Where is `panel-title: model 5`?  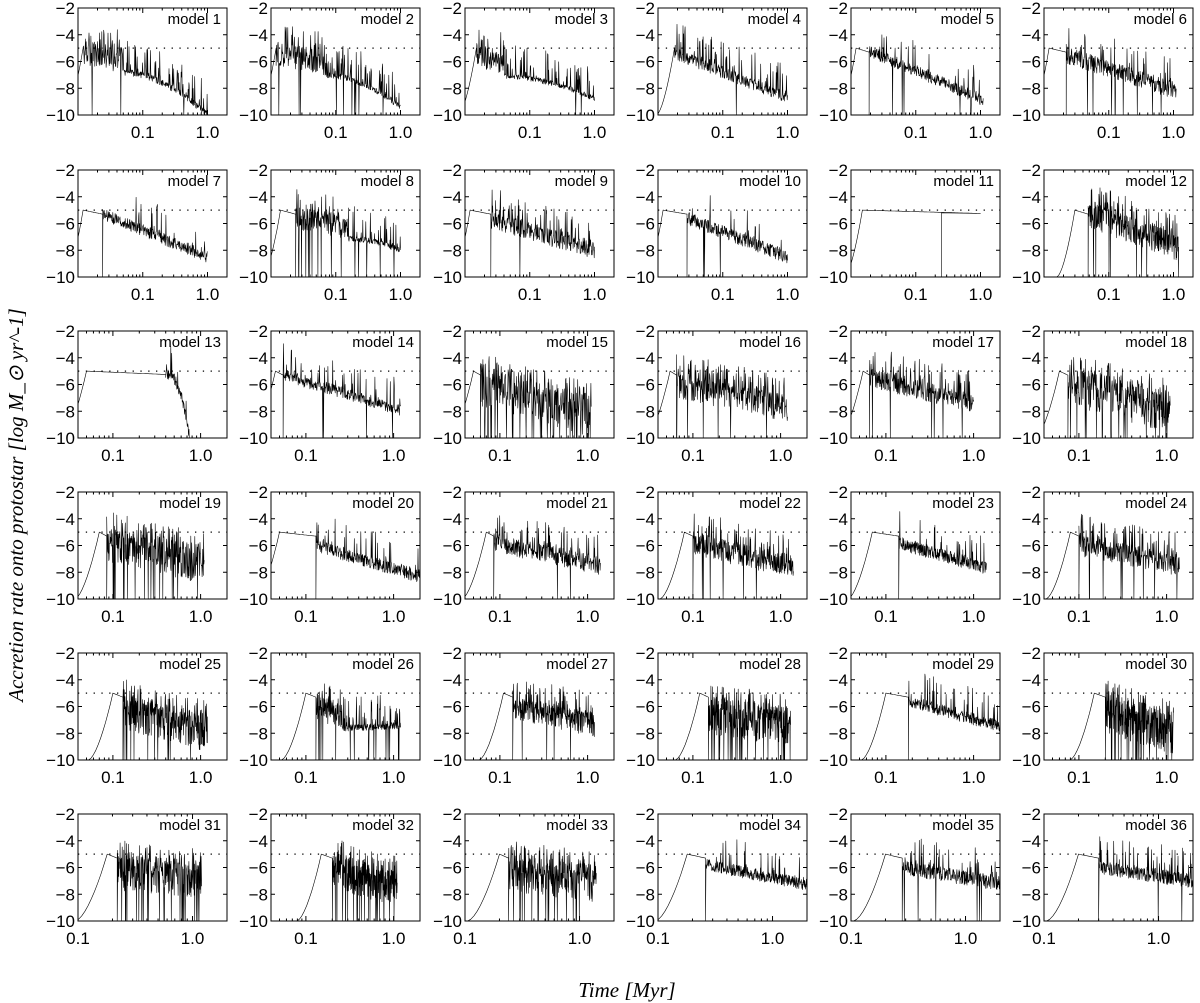
panel-title: model 5 is located at coordinates (967, 19).